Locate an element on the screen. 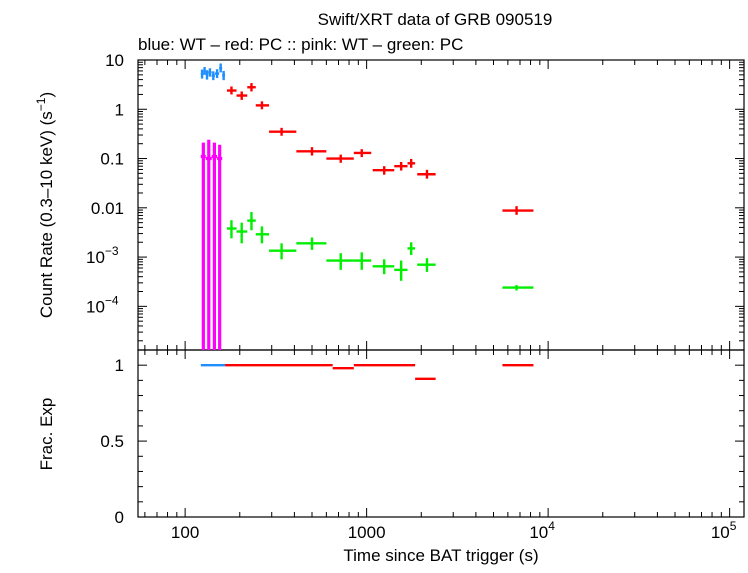 This screenshot has width=748, height=573. top-y-axis-label-main: Count Rate (0.3–10 keV) (s is located at coordinates (46, 214).